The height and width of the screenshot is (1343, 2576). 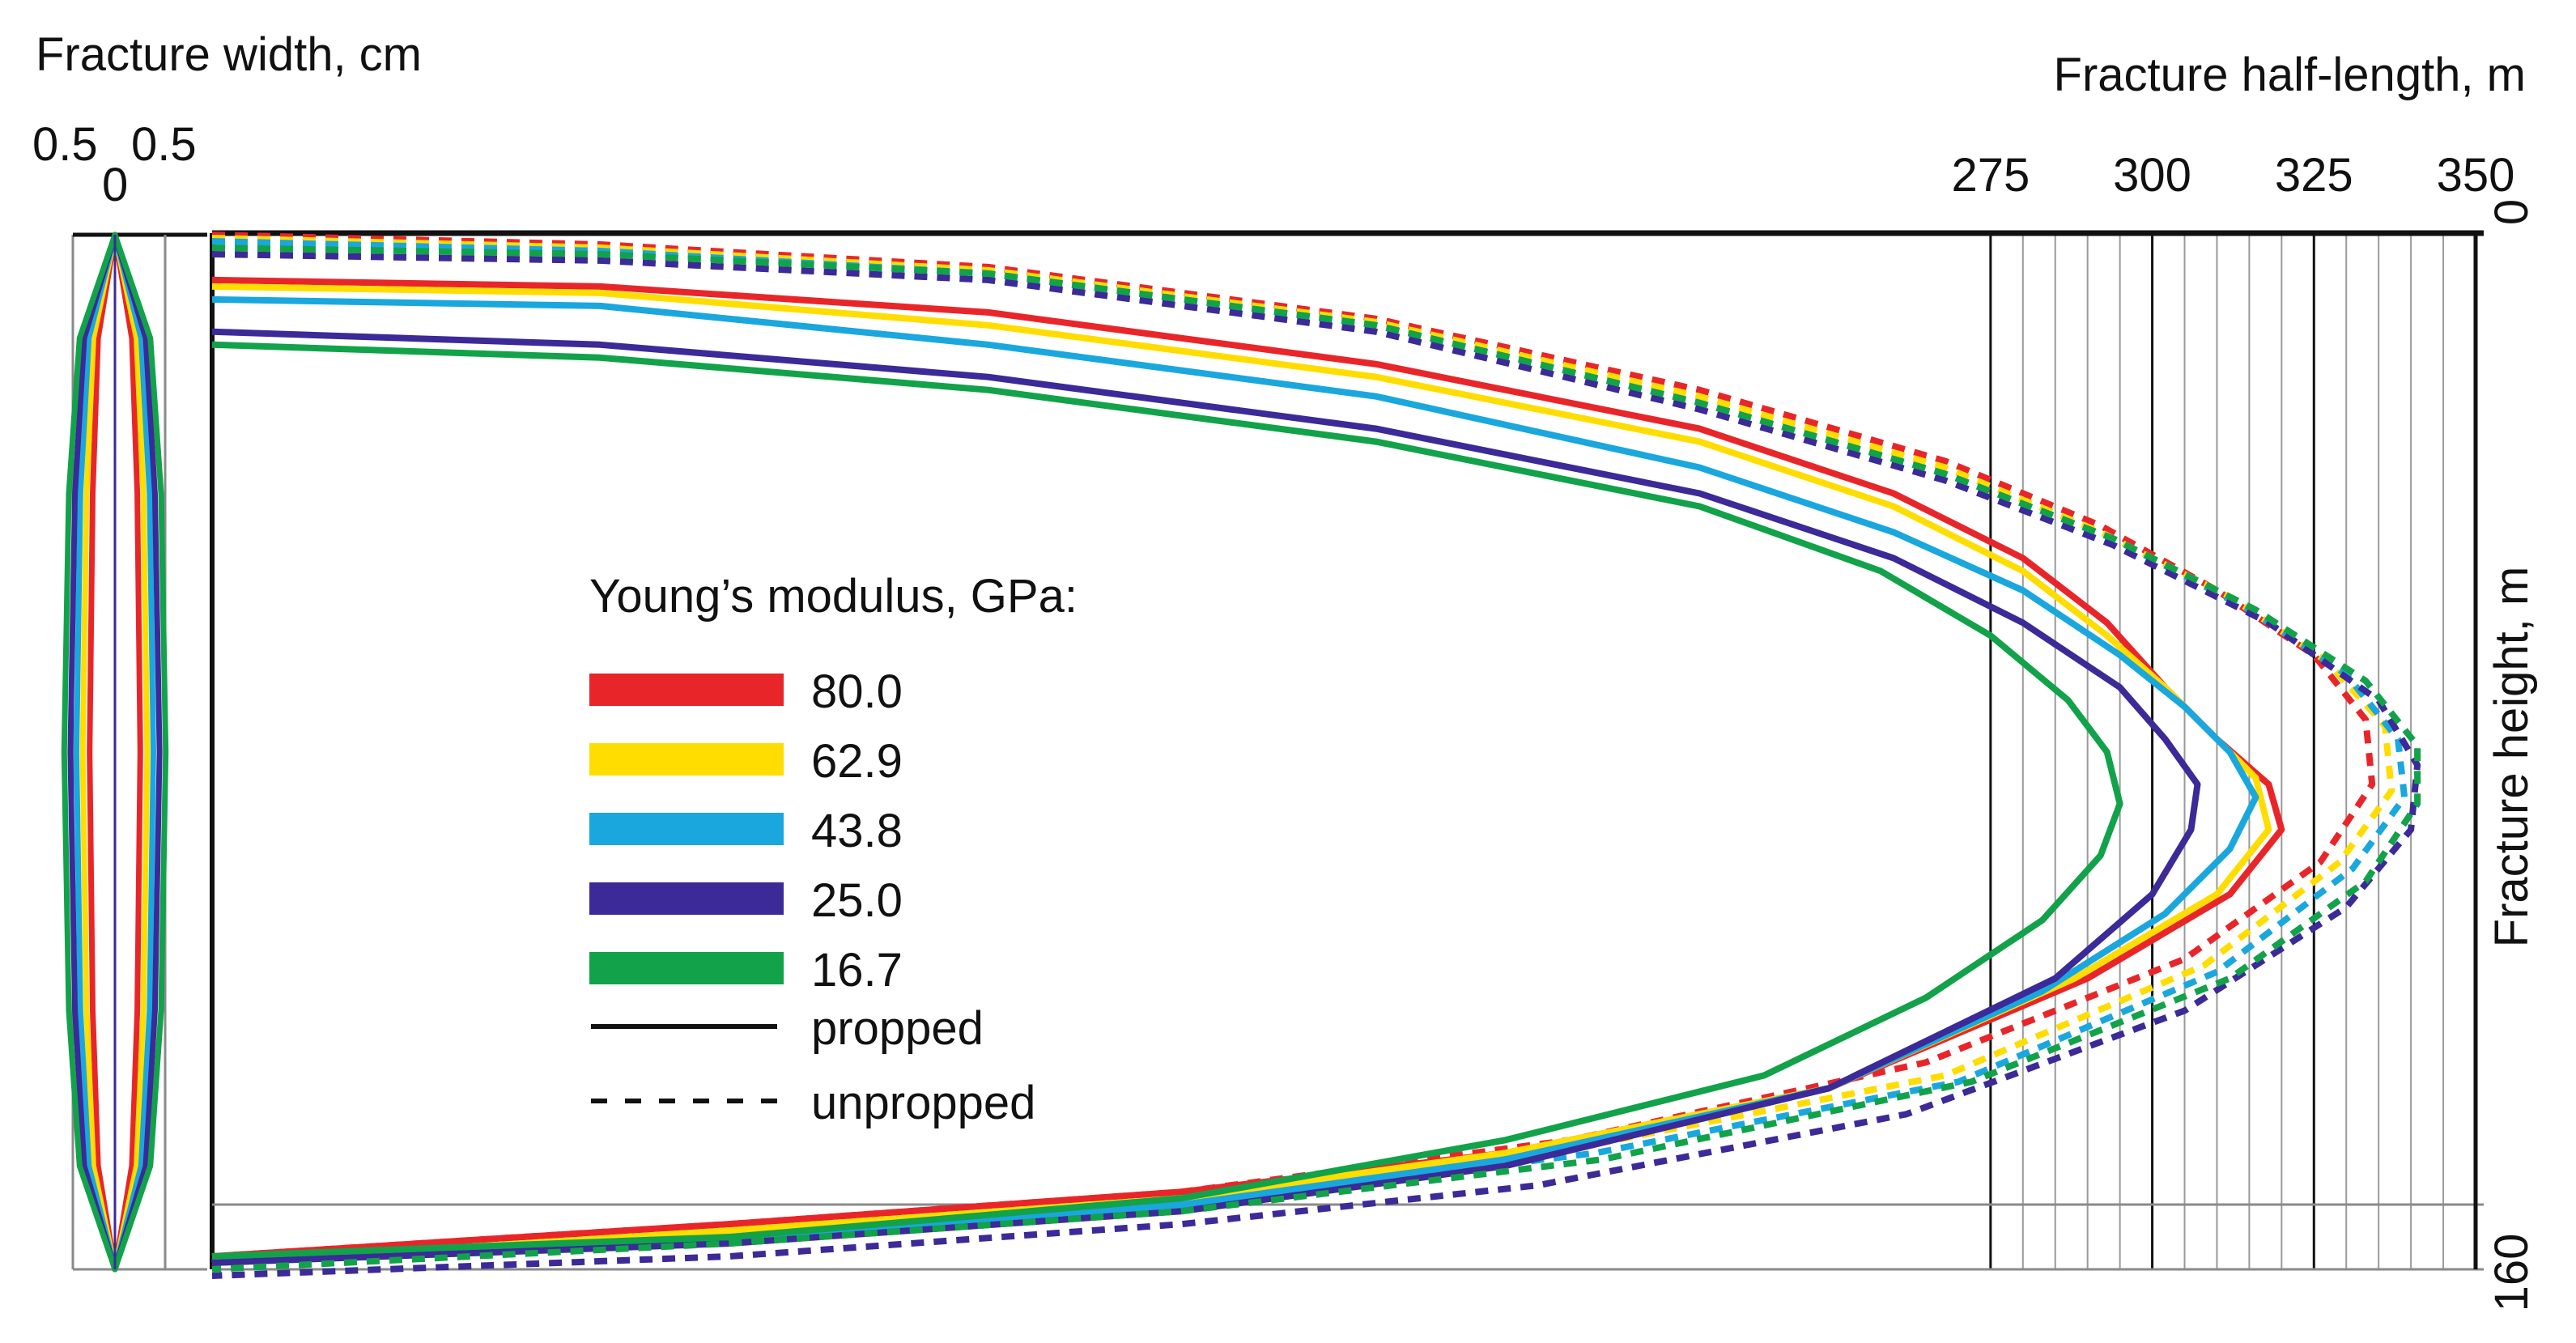 I want to click on main-grid, so click(x=2233, y=752).